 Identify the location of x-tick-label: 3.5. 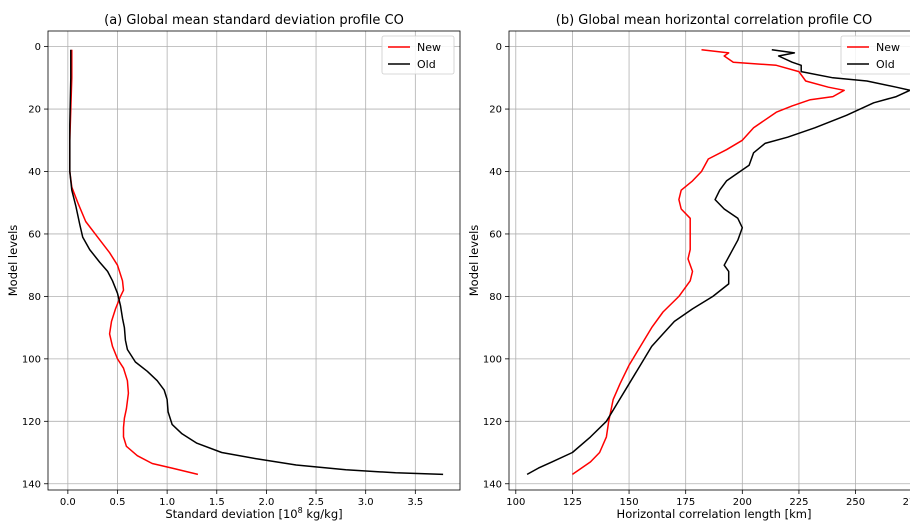
(415, 502).